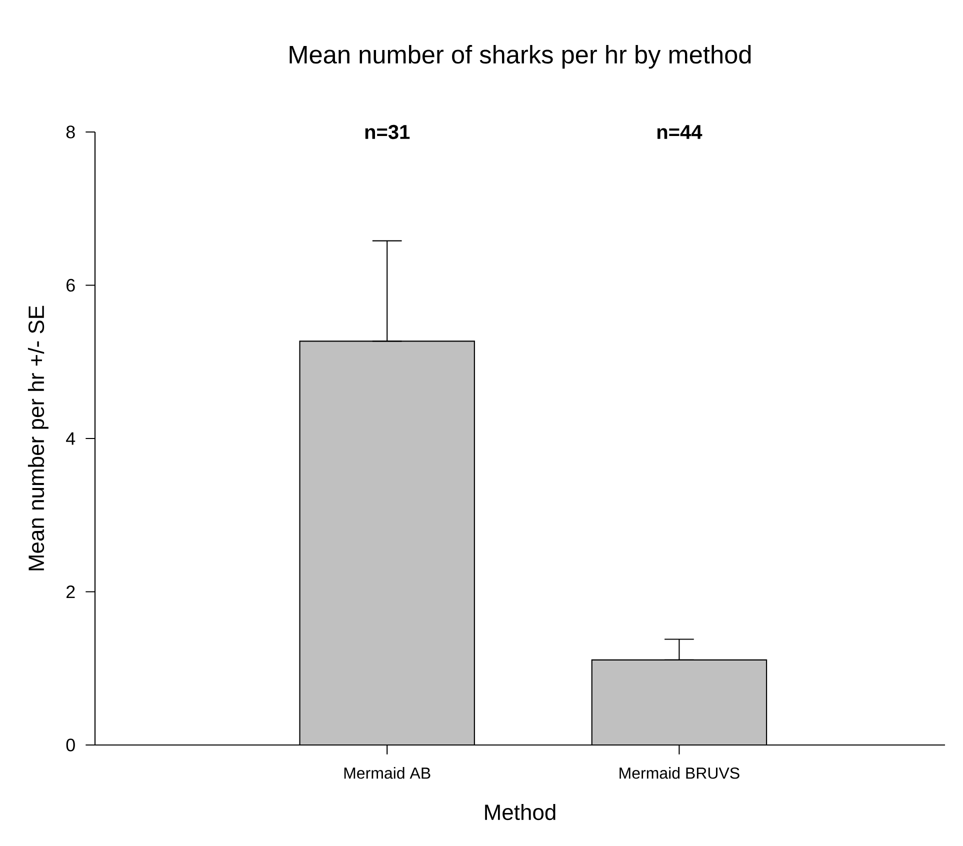  I want to click on y-tick-label: 4, so click(71, 438).